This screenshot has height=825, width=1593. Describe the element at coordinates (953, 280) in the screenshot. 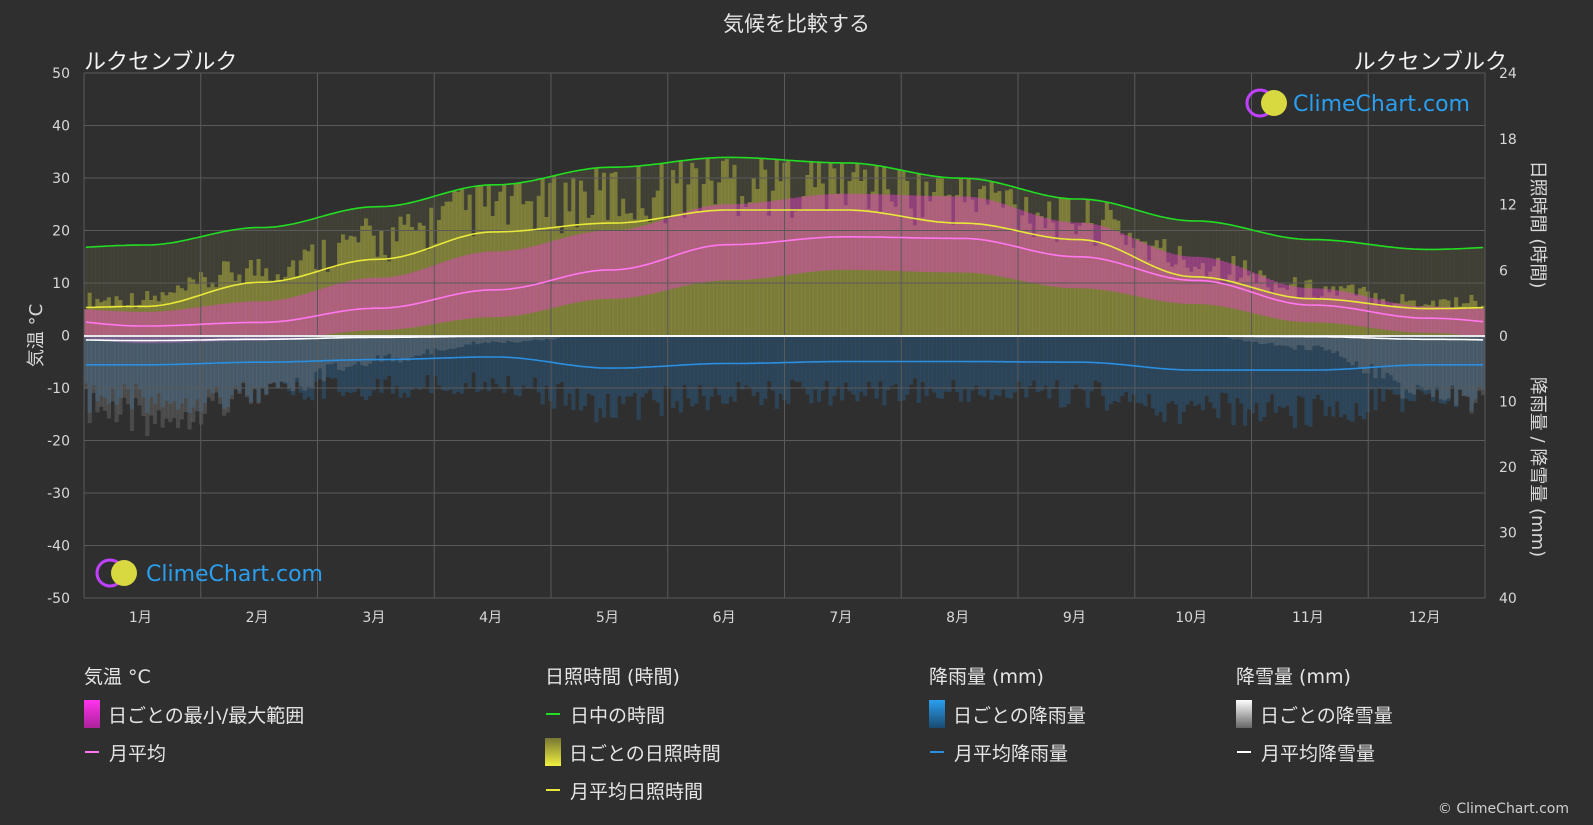

I see `sunshine-bar` at that location.